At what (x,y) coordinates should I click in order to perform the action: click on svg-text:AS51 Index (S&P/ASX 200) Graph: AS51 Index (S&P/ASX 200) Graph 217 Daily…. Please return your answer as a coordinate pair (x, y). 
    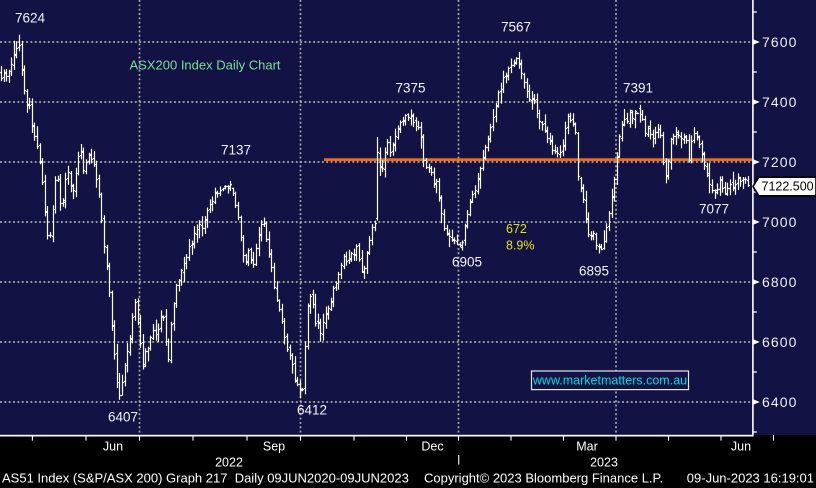
    Looking at the image, I should click on (205, 478).